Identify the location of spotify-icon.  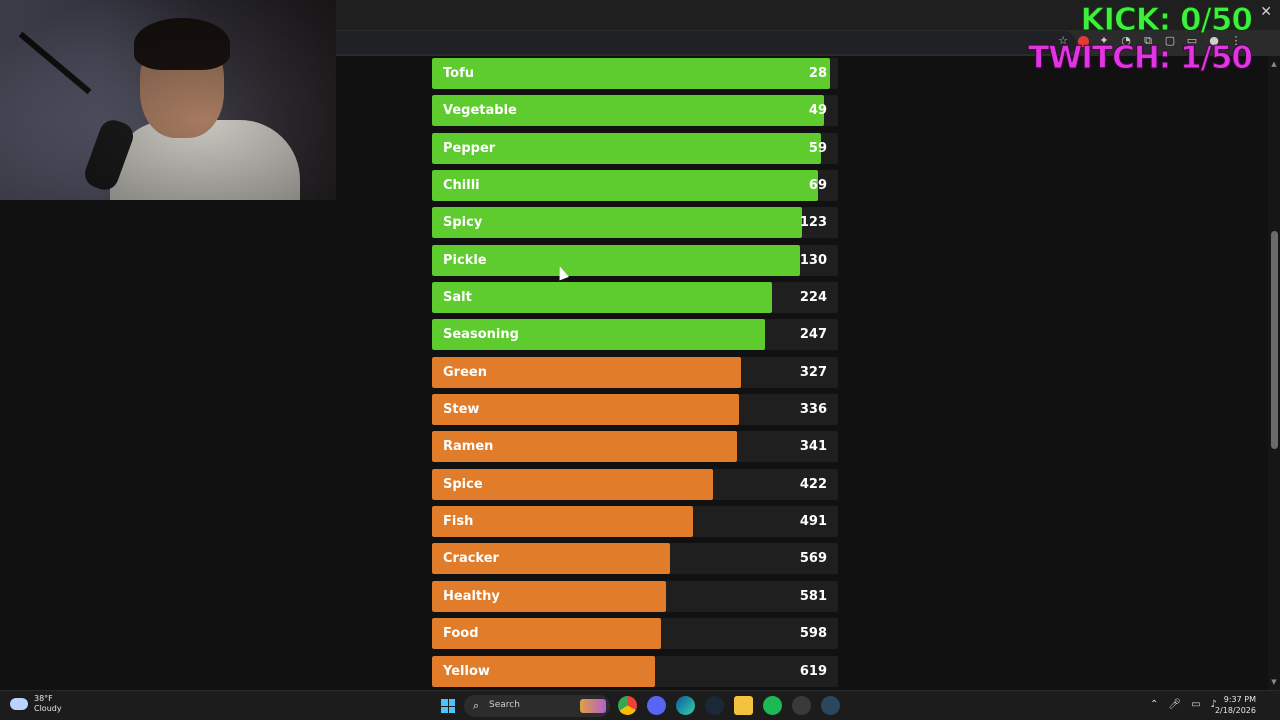
(772, 705).